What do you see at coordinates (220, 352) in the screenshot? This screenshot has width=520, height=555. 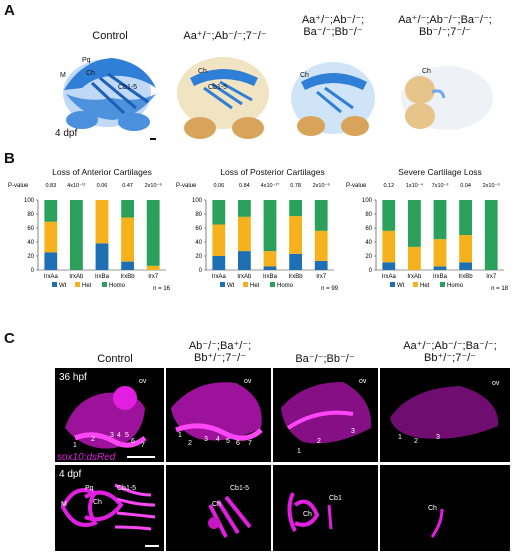 I see `panel-c-col-title-2: Ab⁻/⁻;Ba⁺/⁻; Bb⁺/⁻;7⁻/⁻` at bounding box center [220, 352].